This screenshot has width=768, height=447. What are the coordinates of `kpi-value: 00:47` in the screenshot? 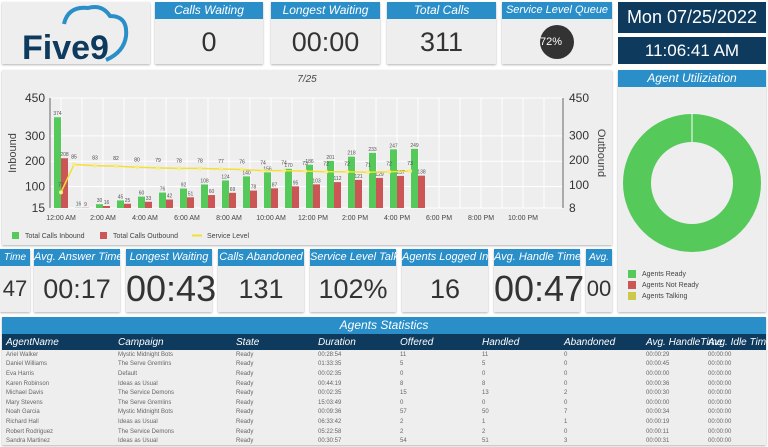 It's located at (539, 288).